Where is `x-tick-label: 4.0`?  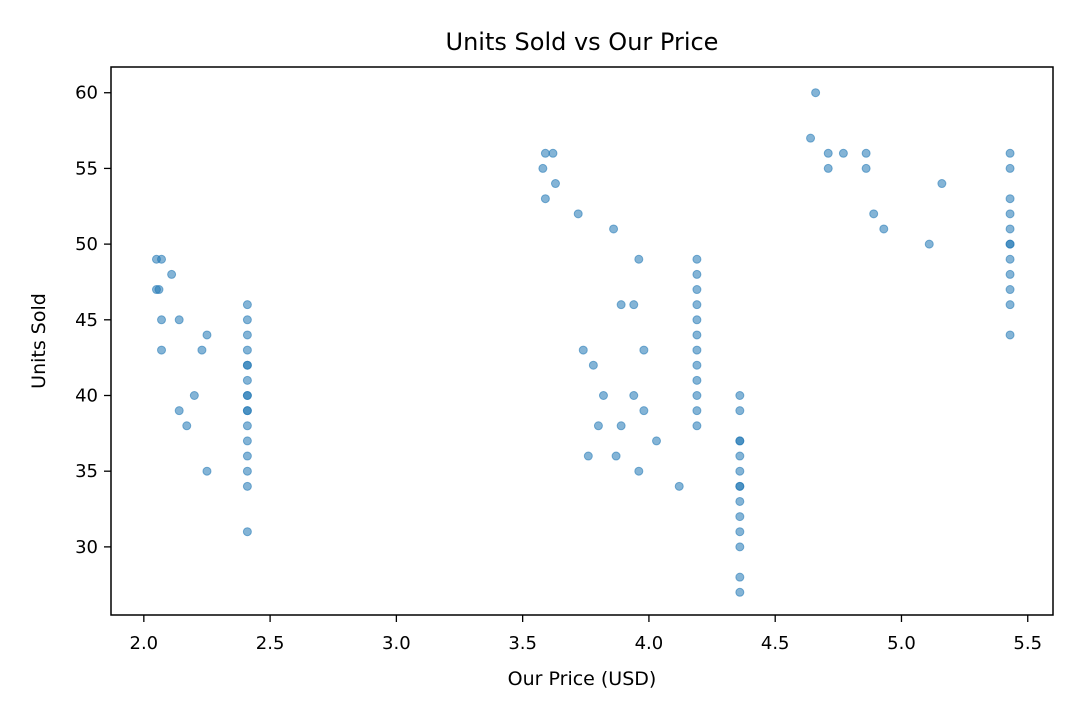
x-tick-label: 4.0 is located at coordinates (649, 643).